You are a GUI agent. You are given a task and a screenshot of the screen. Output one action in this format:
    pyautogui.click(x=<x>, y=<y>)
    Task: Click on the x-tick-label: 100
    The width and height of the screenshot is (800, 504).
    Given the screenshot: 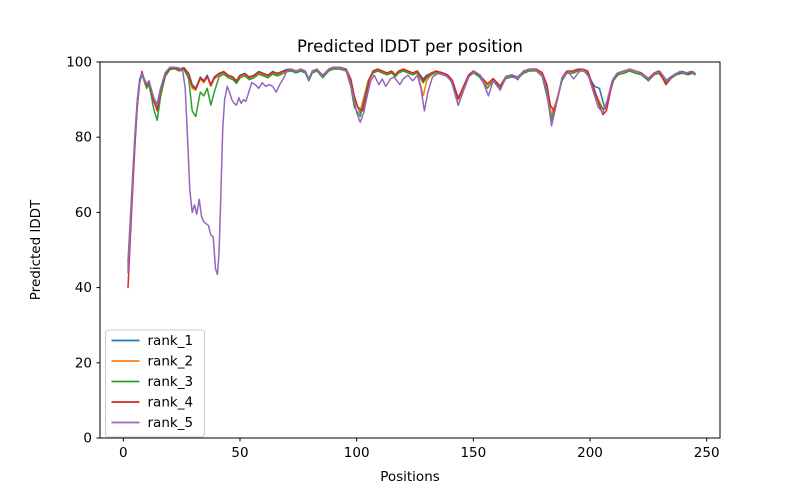 What is the action you would take?
    pyautogui.click(x=357, y=453)
    